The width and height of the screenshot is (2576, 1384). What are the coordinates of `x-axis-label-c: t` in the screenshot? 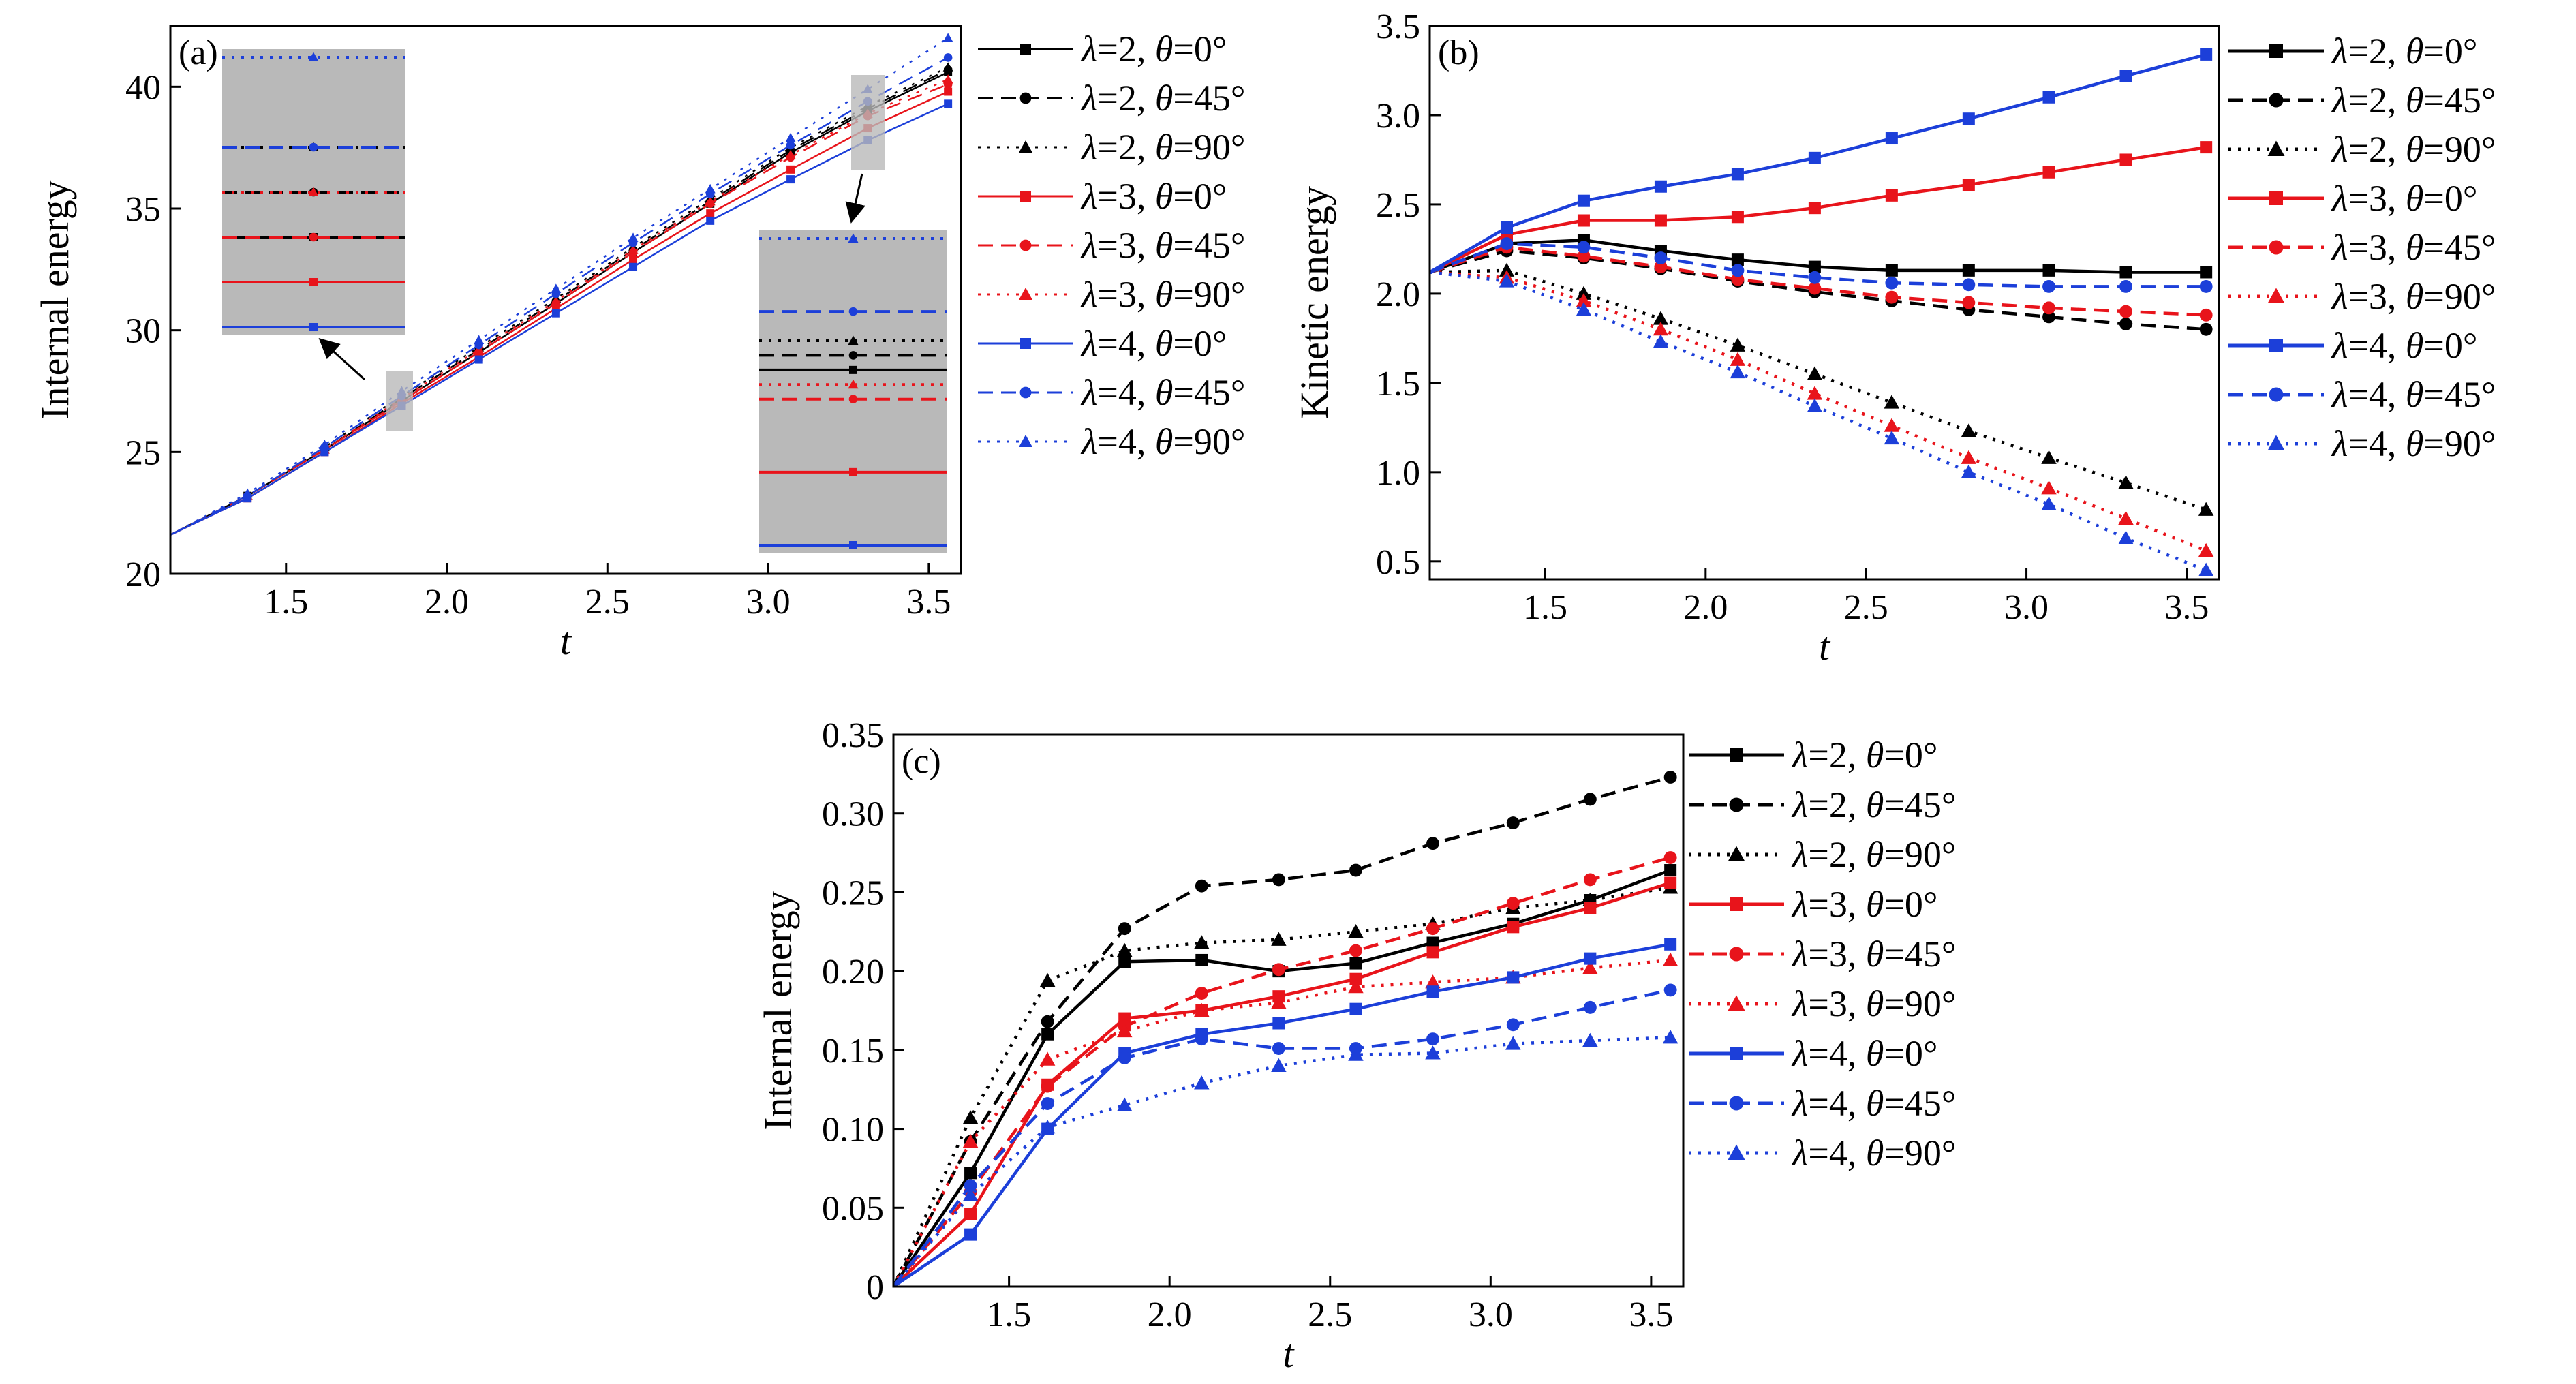 It's located at (1289, 1354).